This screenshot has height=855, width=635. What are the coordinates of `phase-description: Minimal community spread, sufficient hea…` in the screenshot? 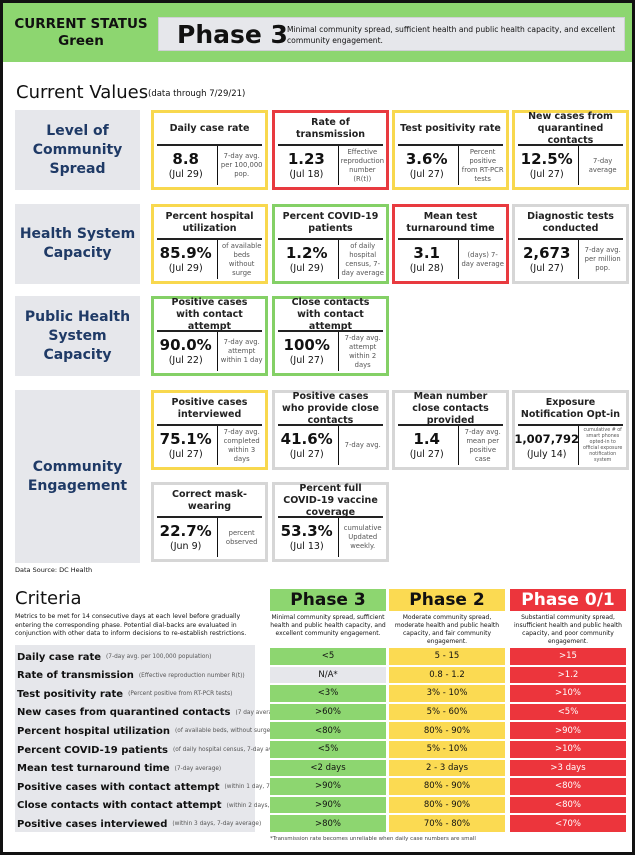 It's located at (328, 625).